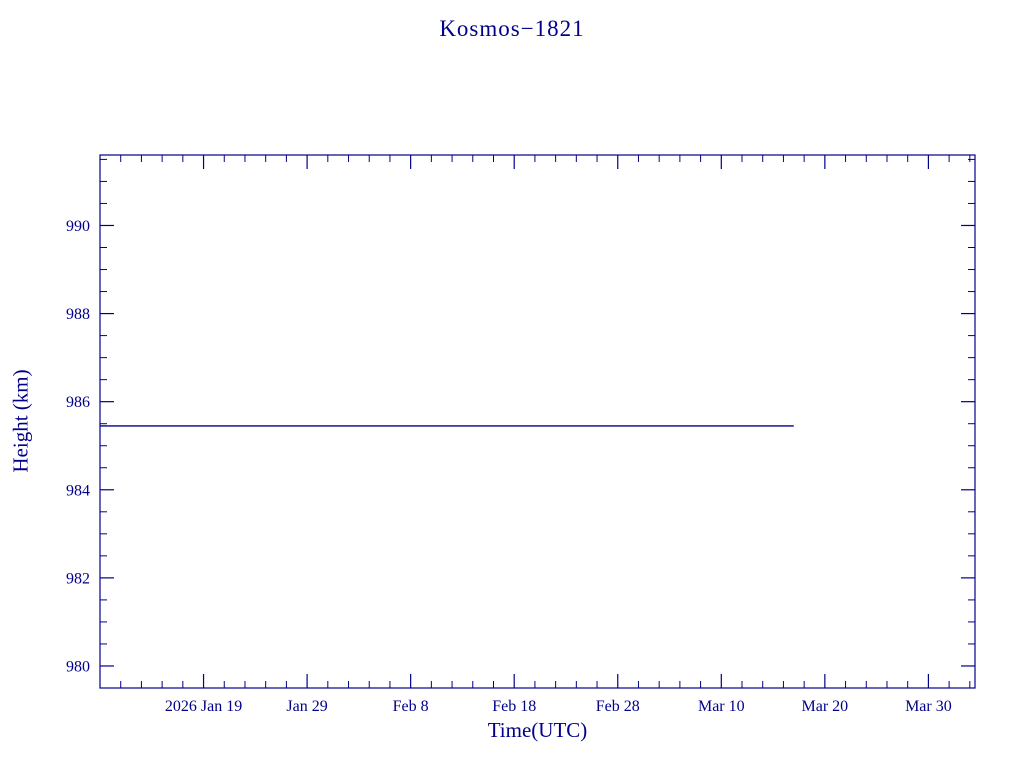  What do you see at coordinates (825, 706) in the screenshot?
I see `x-tick-label: Mar 20` at bounding box center [825, 706].